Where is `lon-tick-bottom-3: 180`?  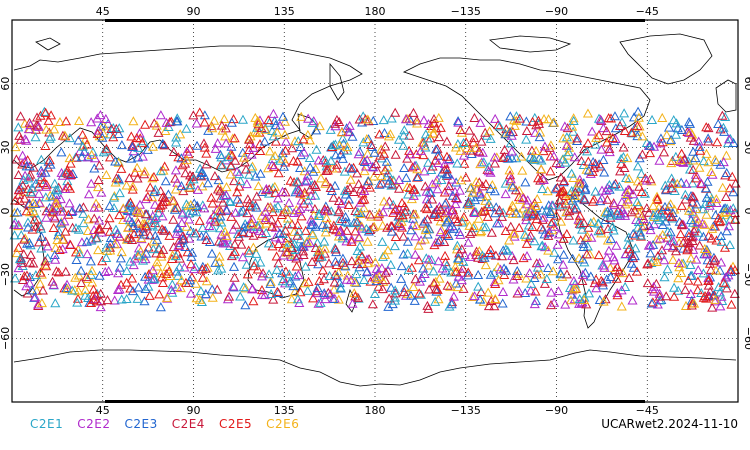 lon-tick-bottom-3: 180 is located at coordinates (375, 410).